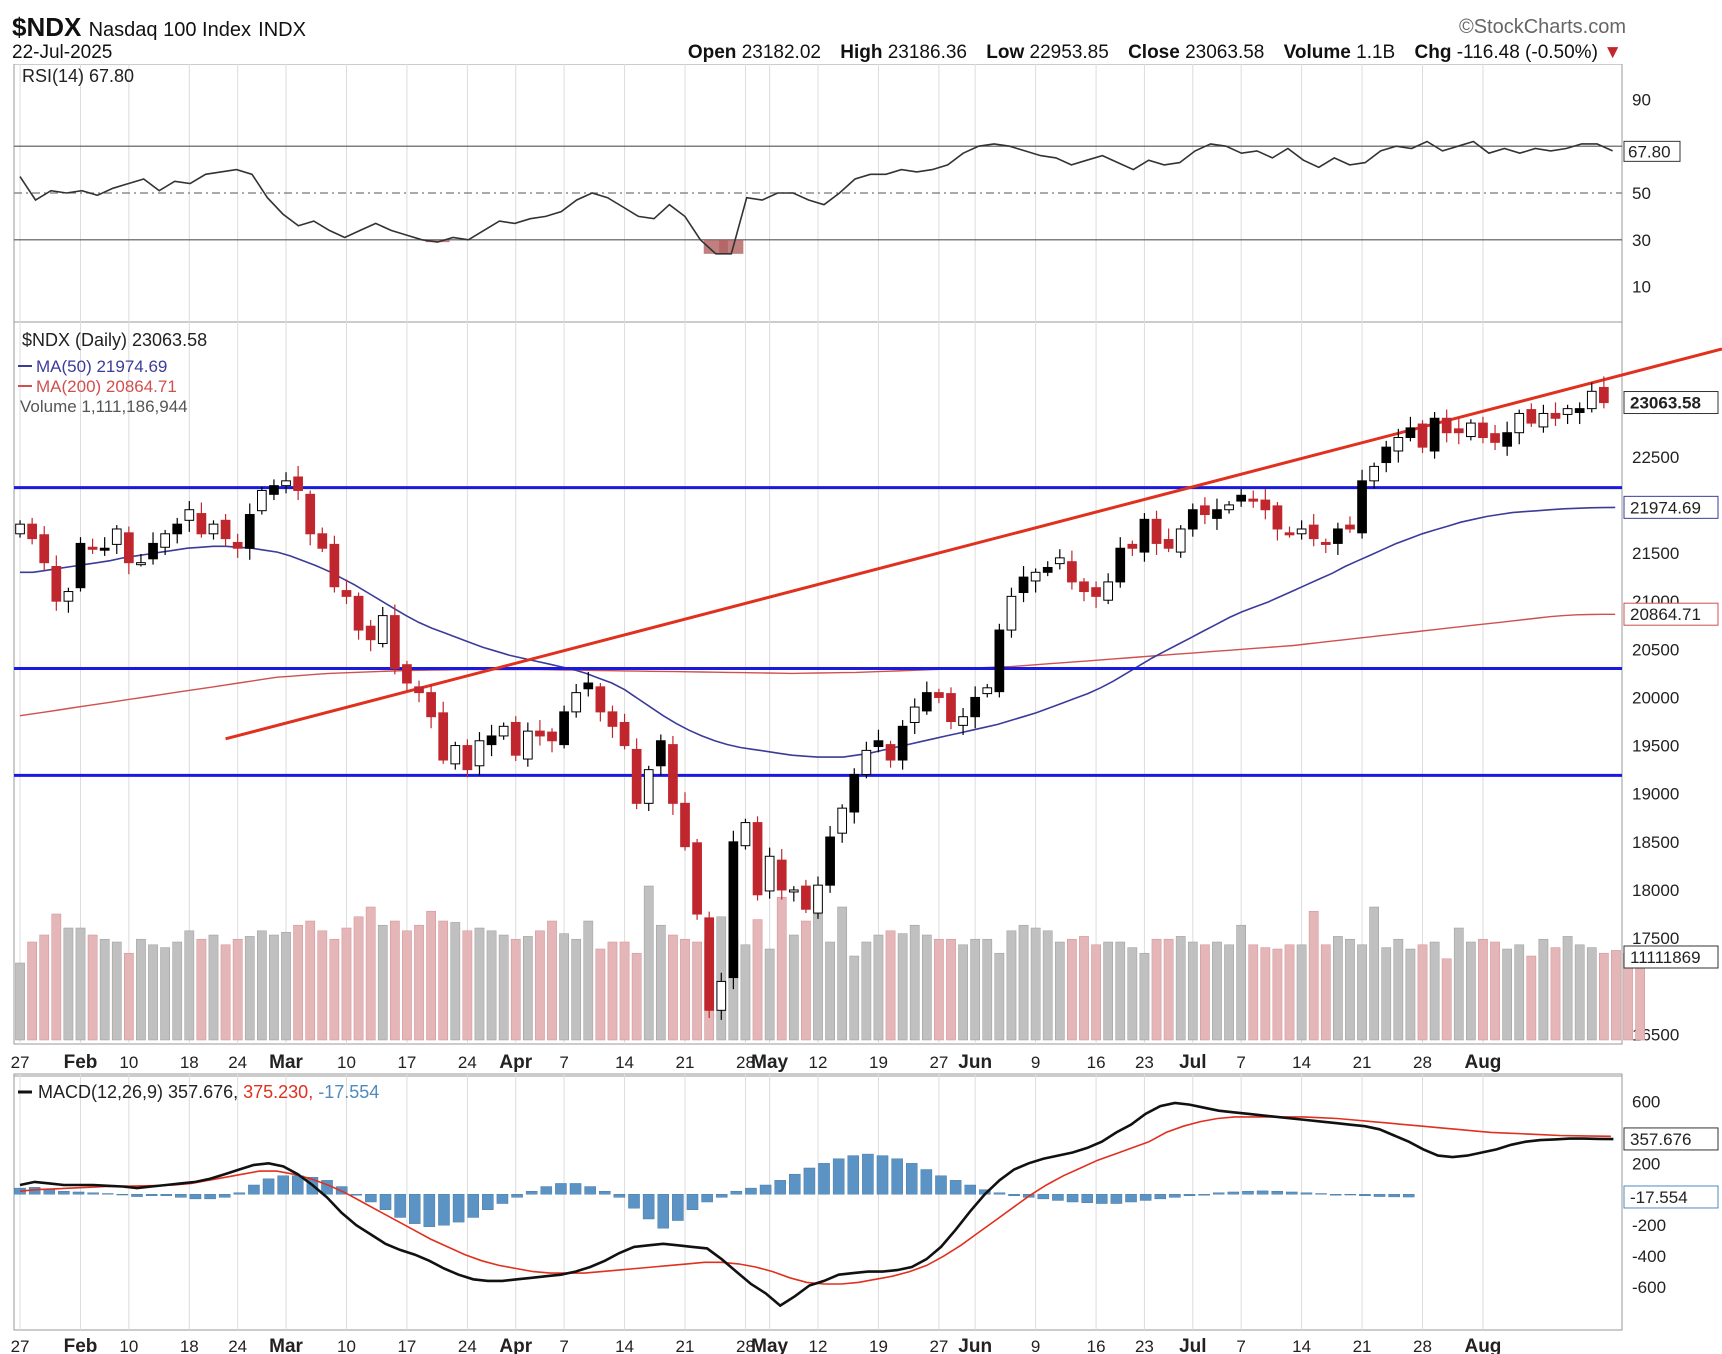 This screenshot has height=1354, width=1722. Describe the element at coordinates (1671, 507) in the screenshot. I see `ma50-value-tag` at that location.